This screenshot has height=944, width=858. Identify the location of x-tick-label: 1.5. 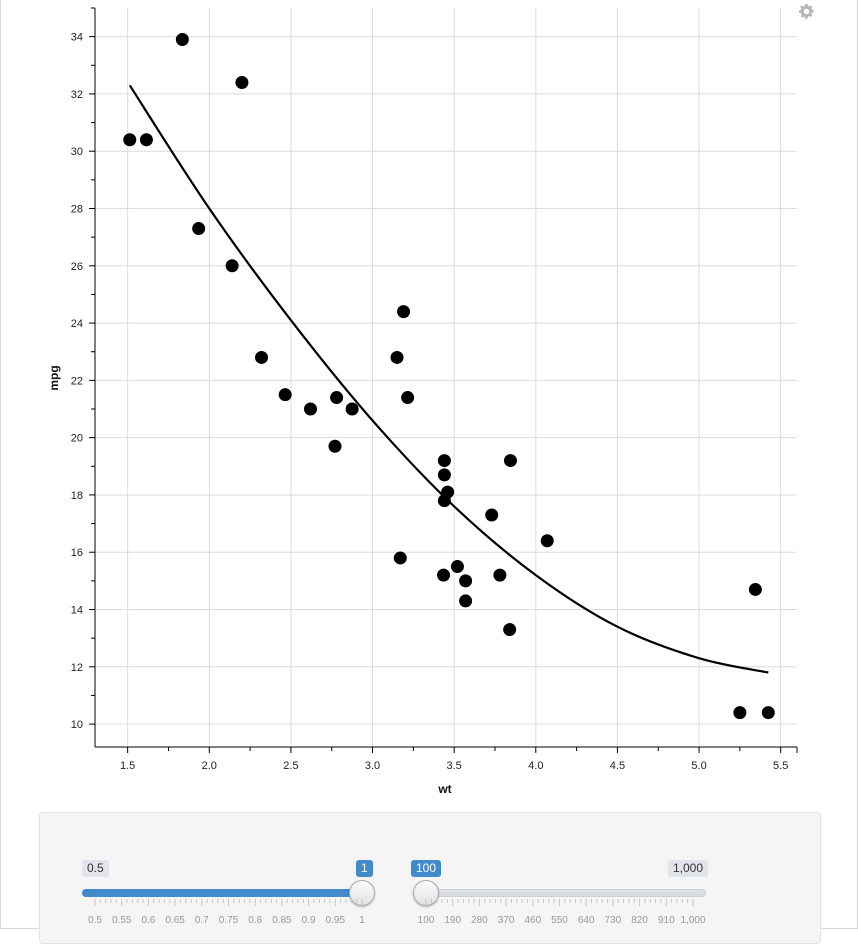
(127, 766).